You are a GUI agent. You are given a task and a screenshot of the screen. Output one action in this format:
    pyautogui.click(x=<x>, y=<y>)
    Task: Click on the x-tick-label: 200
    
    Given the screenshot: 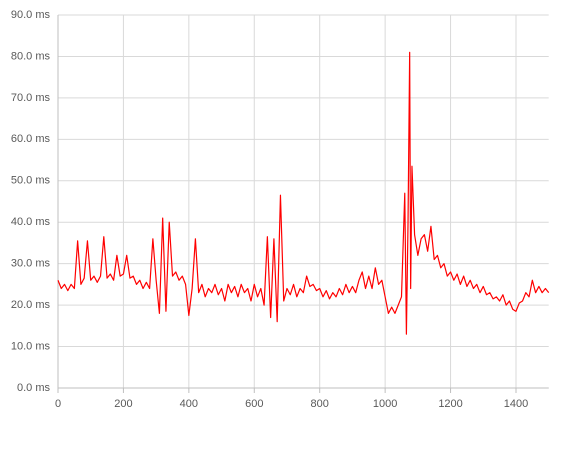 What is the action you would take?
    pyautogui.click(x=123, y=404)
    